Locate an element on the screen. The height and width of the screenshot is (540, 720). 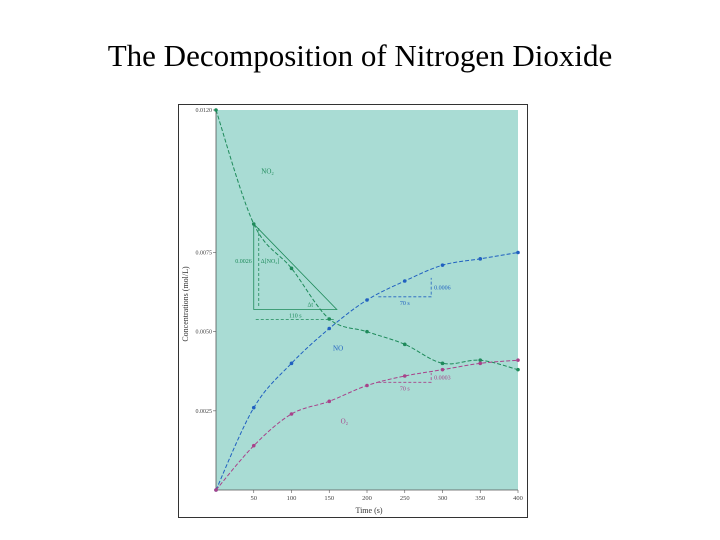
x-tick-label: 250 is located at coordinates (405, 498).